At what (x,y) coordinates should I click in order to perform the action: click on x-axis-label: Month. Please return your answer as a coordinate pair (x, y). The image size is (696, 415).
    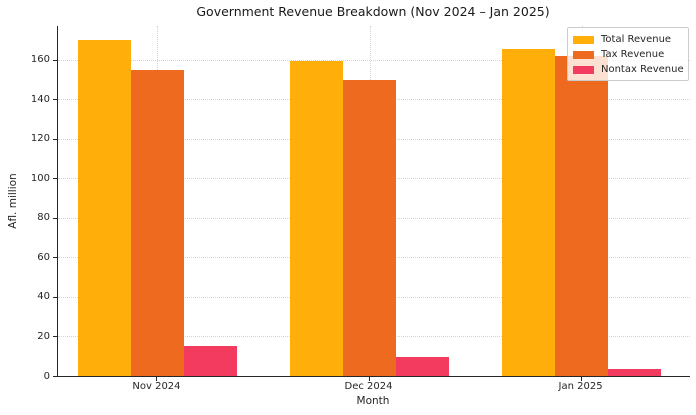
    Looking at the image, I should click on (373, 401).